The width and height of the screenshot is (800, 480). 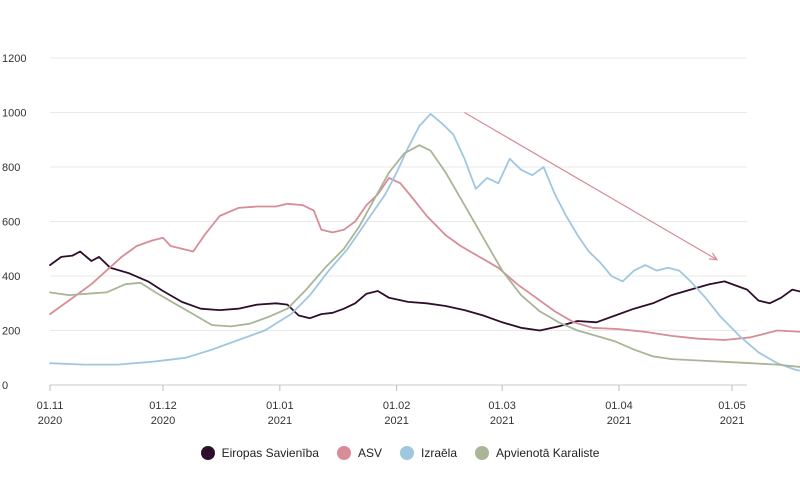 I want to click on x-tick-label: 01.03, so click(x=502, y=406).